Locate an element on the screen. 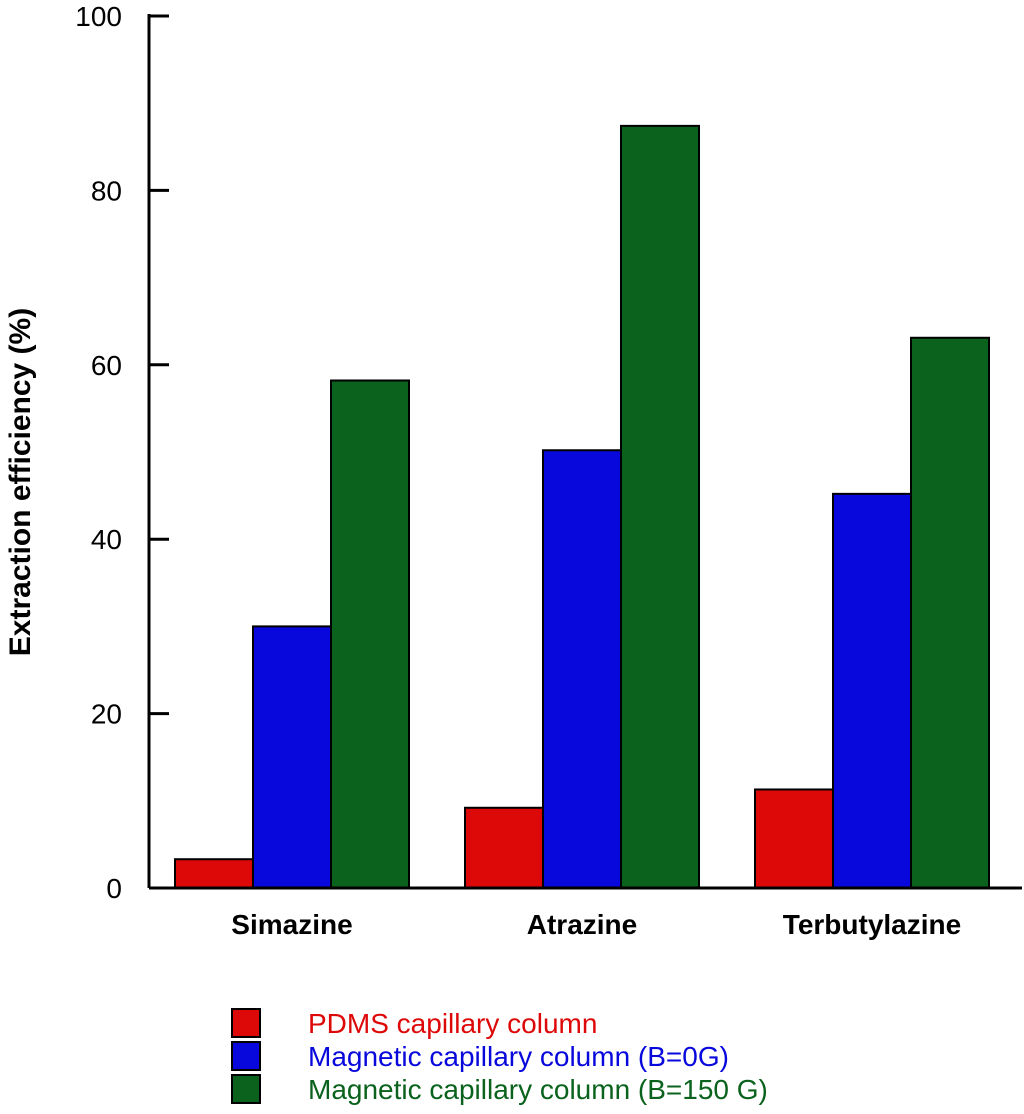 This screenshot has height=1114, width=1024. x-category-label: Atrazine is located at coordinates (582, 924).